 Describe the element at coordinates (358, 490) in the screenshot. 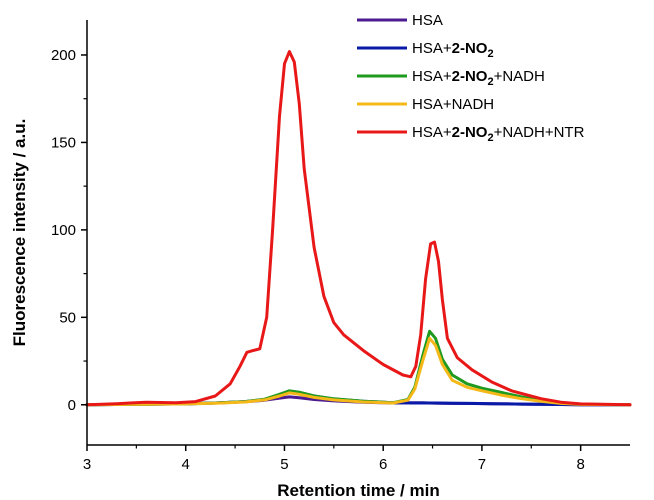

I see `x-axis-title: Retention time / min` at that location.